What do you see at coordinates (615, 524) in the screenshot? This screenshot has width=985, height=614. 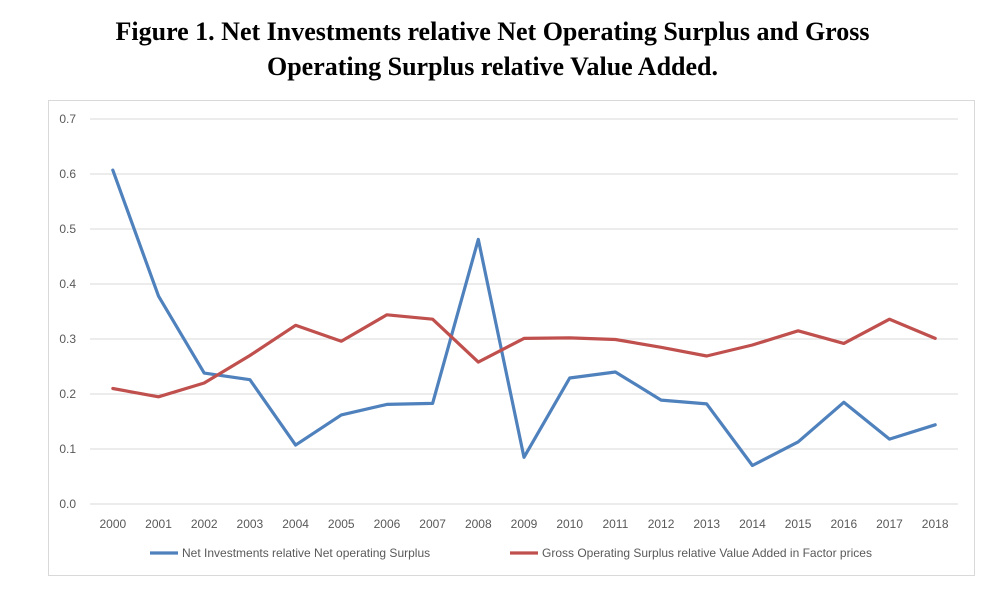 I see `x-tick-label: 2011` at bounding box center [615, 524].